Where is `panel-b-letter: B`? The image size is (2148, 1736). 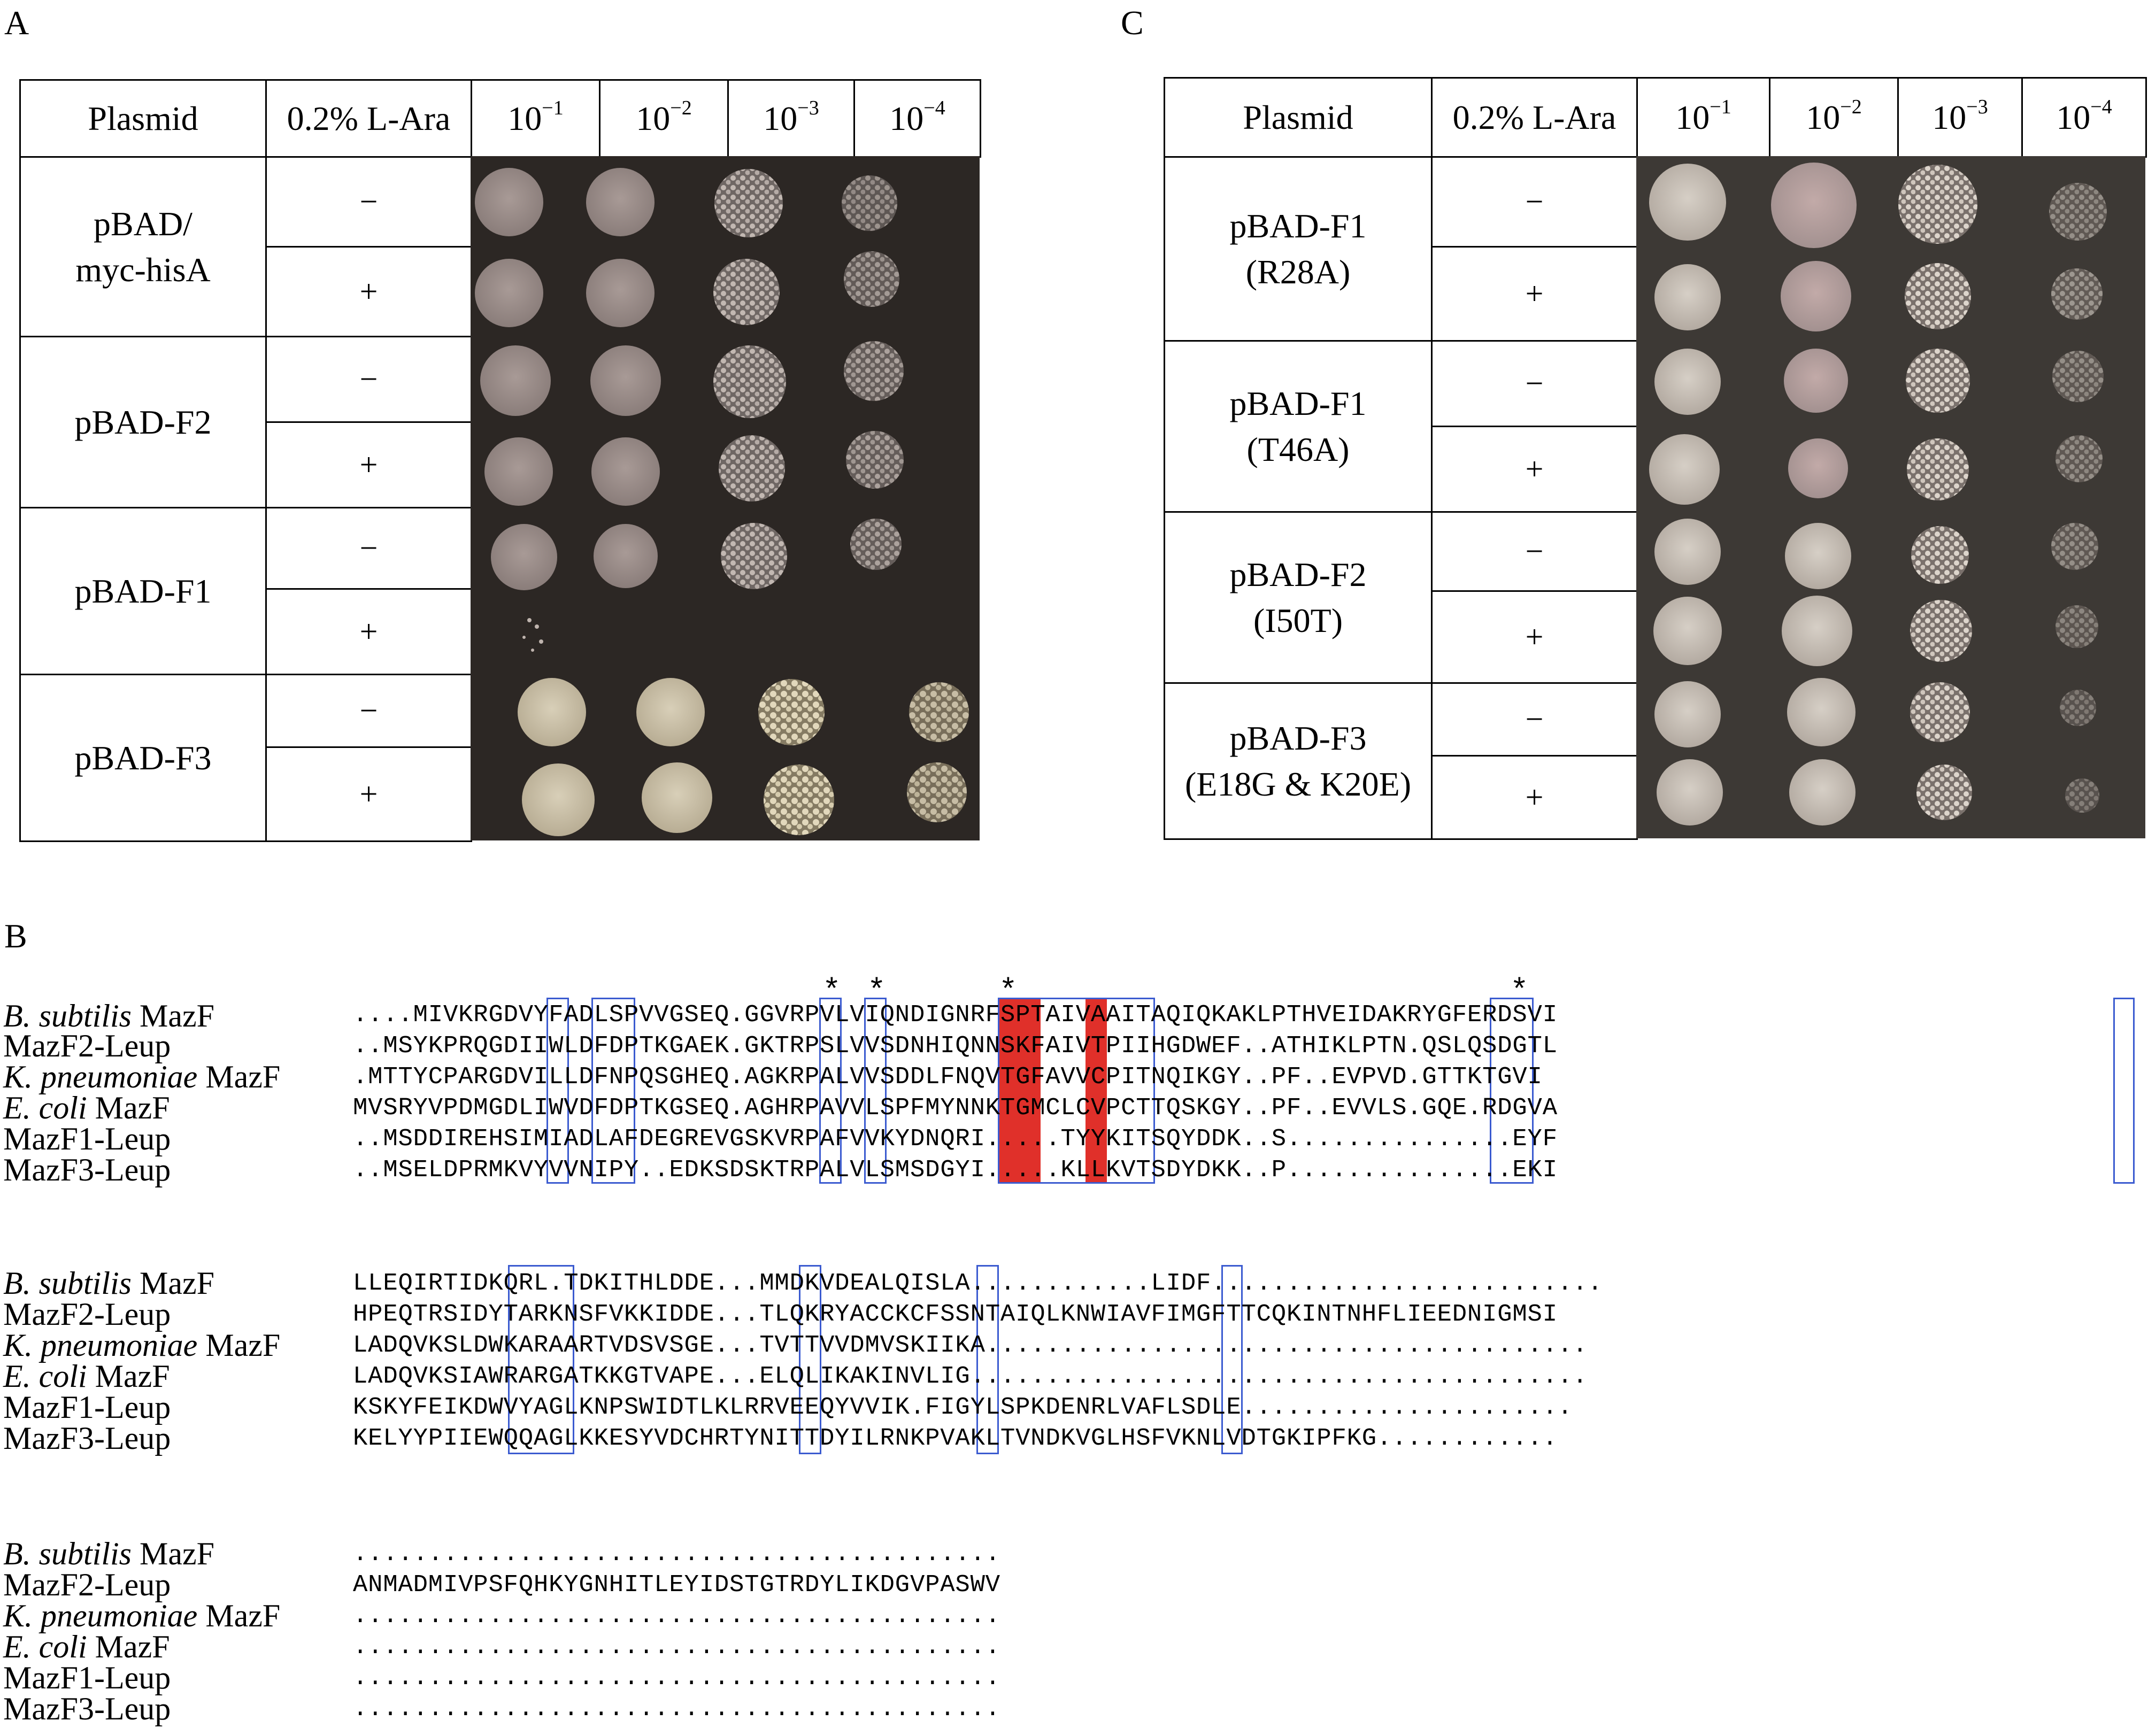 panel-b-letter: B is located at coordinates (15, 936).